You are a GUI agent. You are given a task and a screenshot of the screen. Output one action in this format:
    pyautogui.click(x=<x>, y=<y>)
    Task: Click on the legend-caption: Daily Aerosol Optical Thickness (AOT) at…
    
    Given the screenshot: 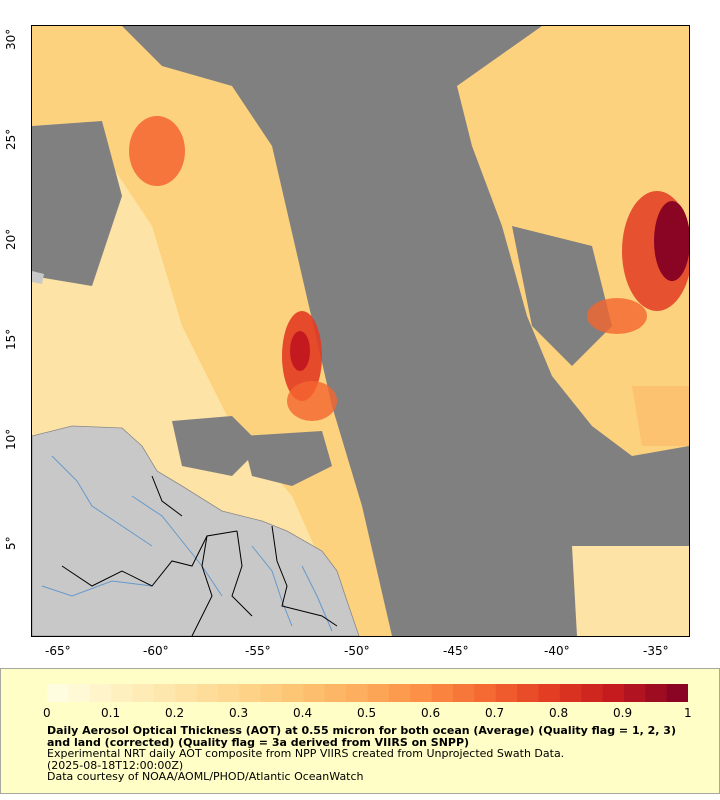 What is the action you would take?
    pyautogui.click(x=372, y=754)
    